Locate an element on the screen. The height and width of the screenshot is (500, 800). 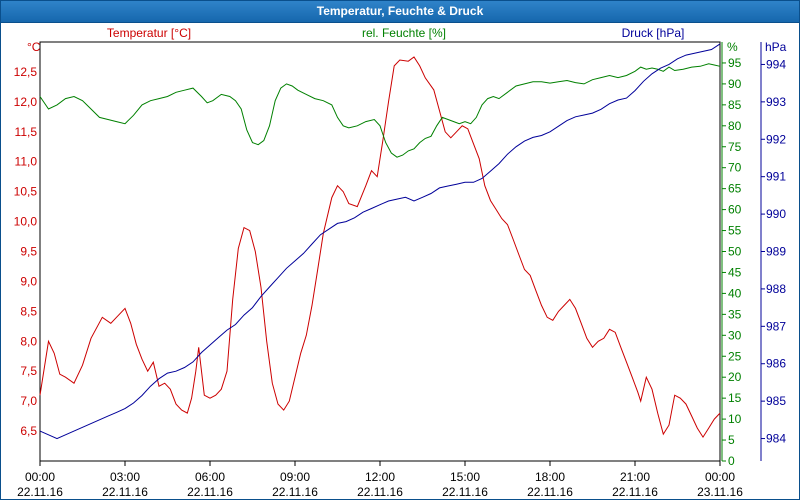
temperature-tick-label: 11,0 is located at coordinates (26, 162).